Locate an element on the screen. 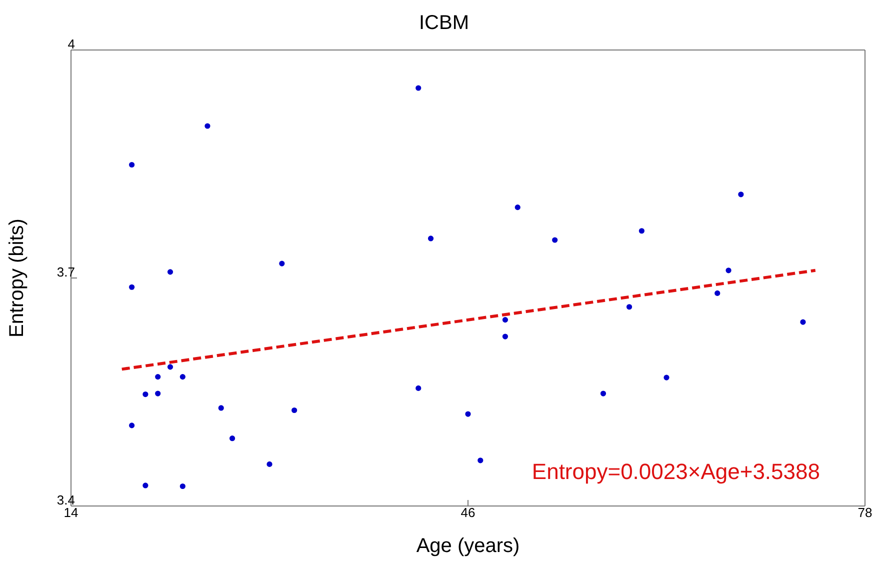 Image resolution: width=888 pixels, height=565 pixels. y-tick-label: 4 is located at coordinates (71, 44).